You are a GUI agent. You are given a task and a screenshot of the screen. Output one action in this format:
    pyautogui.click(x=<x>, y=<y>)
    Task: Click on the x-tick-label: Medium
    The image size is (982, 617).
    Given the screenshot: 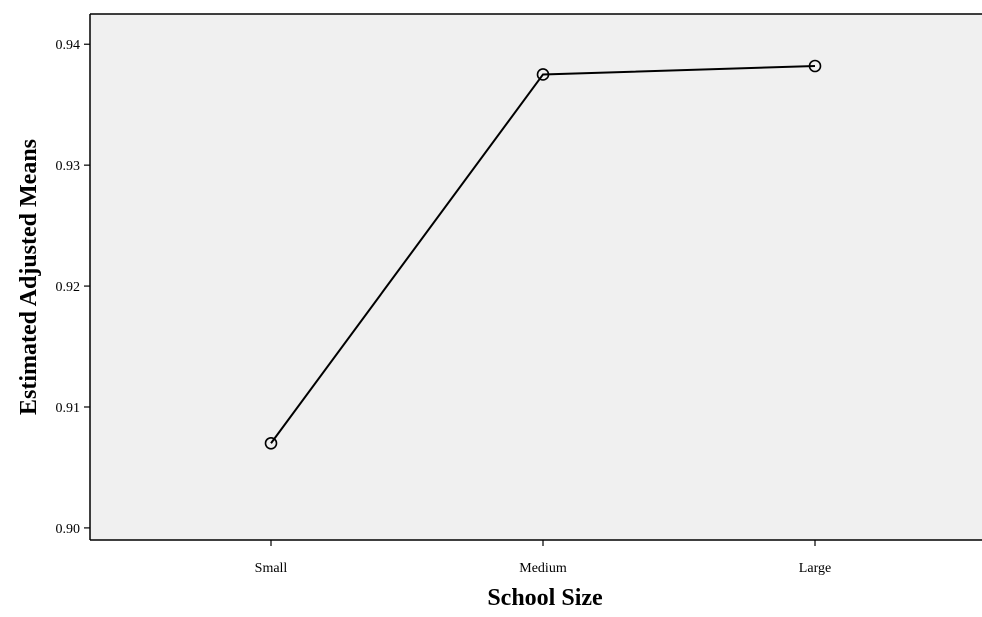 What is the action you would take?
    pyautogui.click(x=543, y=568)
    